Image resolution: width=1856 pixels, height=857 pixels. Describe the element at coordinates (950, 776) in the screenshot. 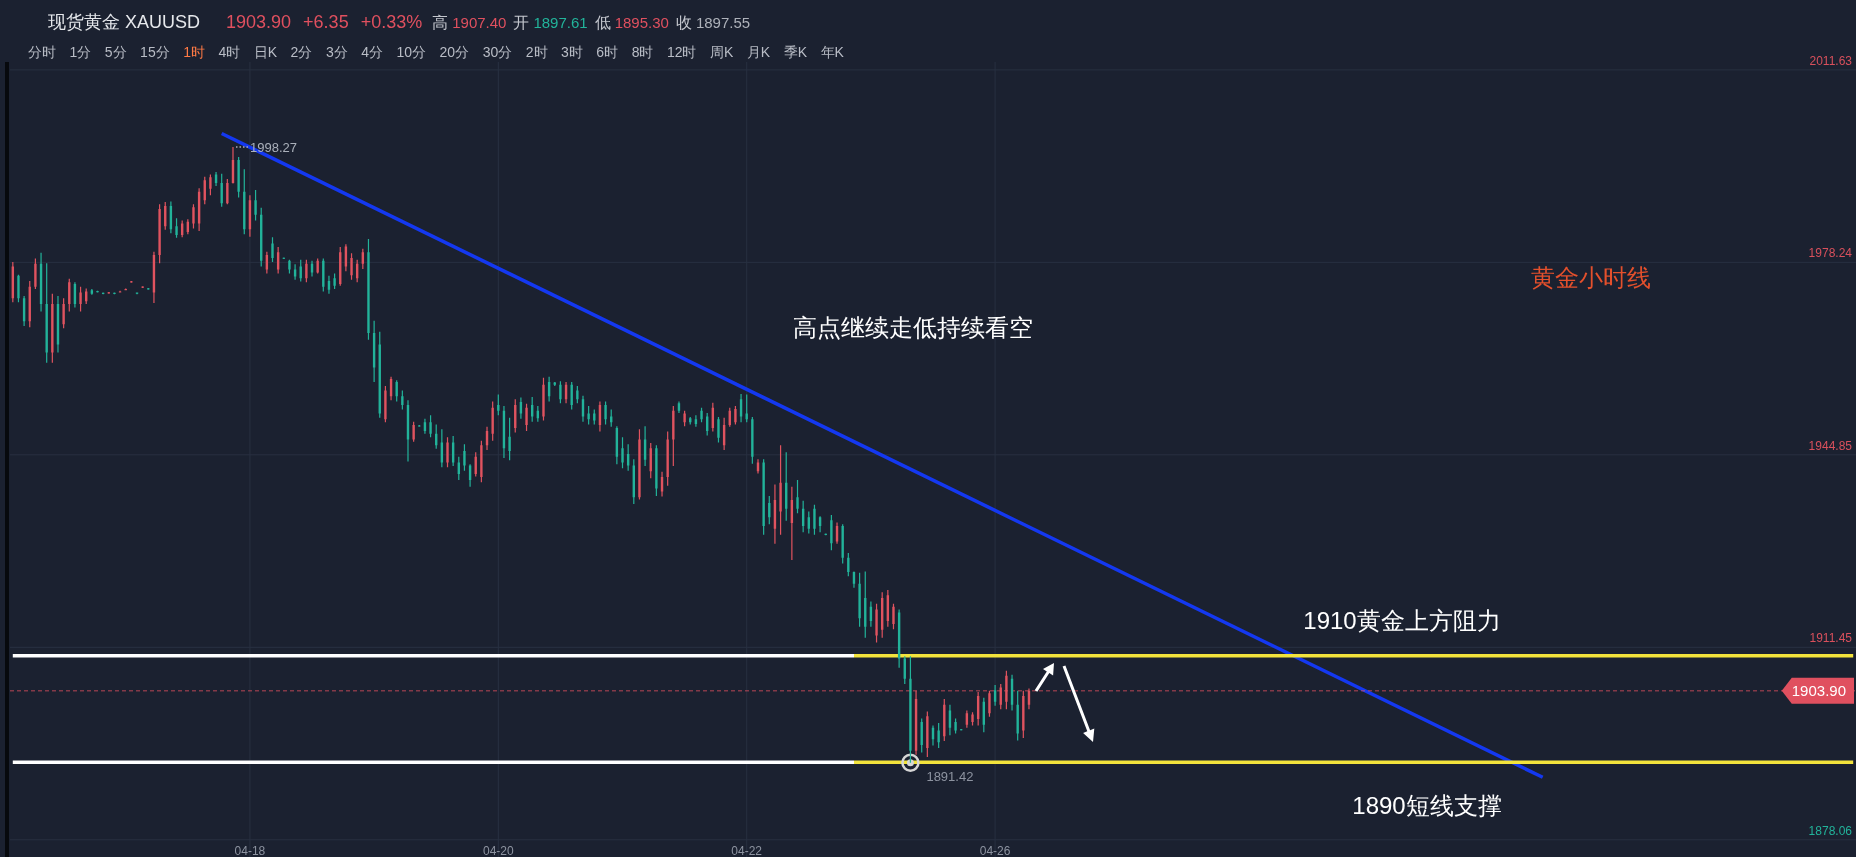

I see `annotation: 1891.42` at that location.